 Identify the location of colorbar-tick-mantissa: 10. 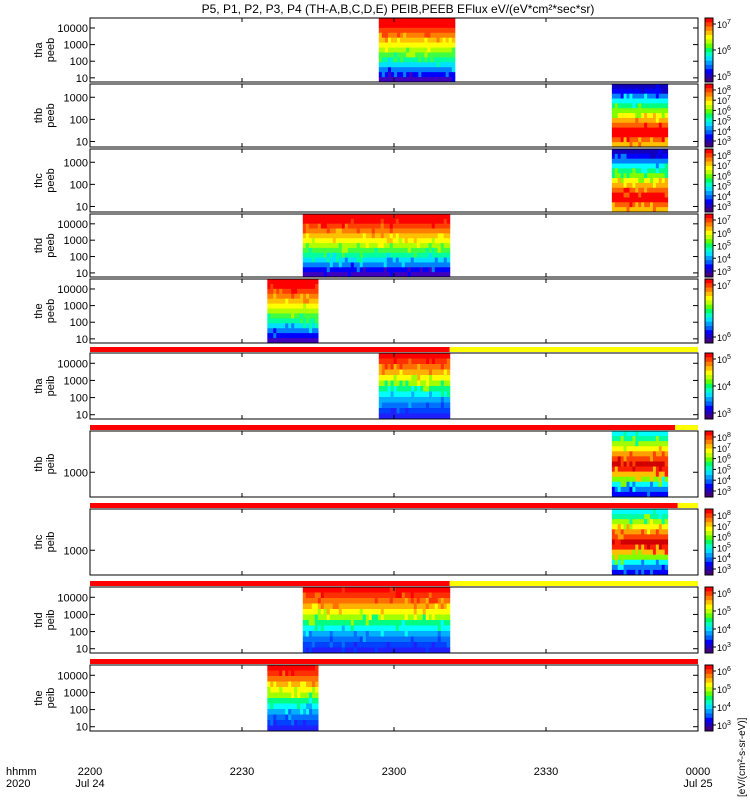
(722, 156).